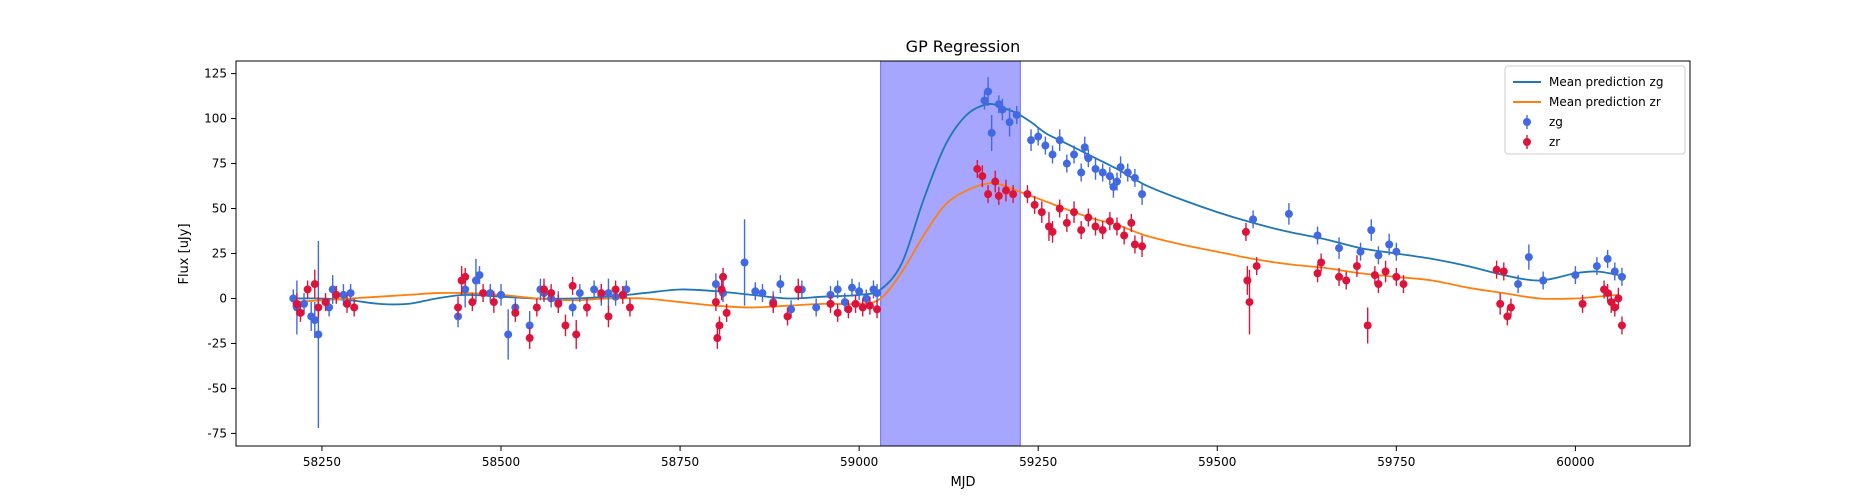 The image size is (1875, 504). What do you see at coordinates (1575, 462) in the screenshot?
I see `x-tick-label-7: 60000` at bounding box center [1575, 462].